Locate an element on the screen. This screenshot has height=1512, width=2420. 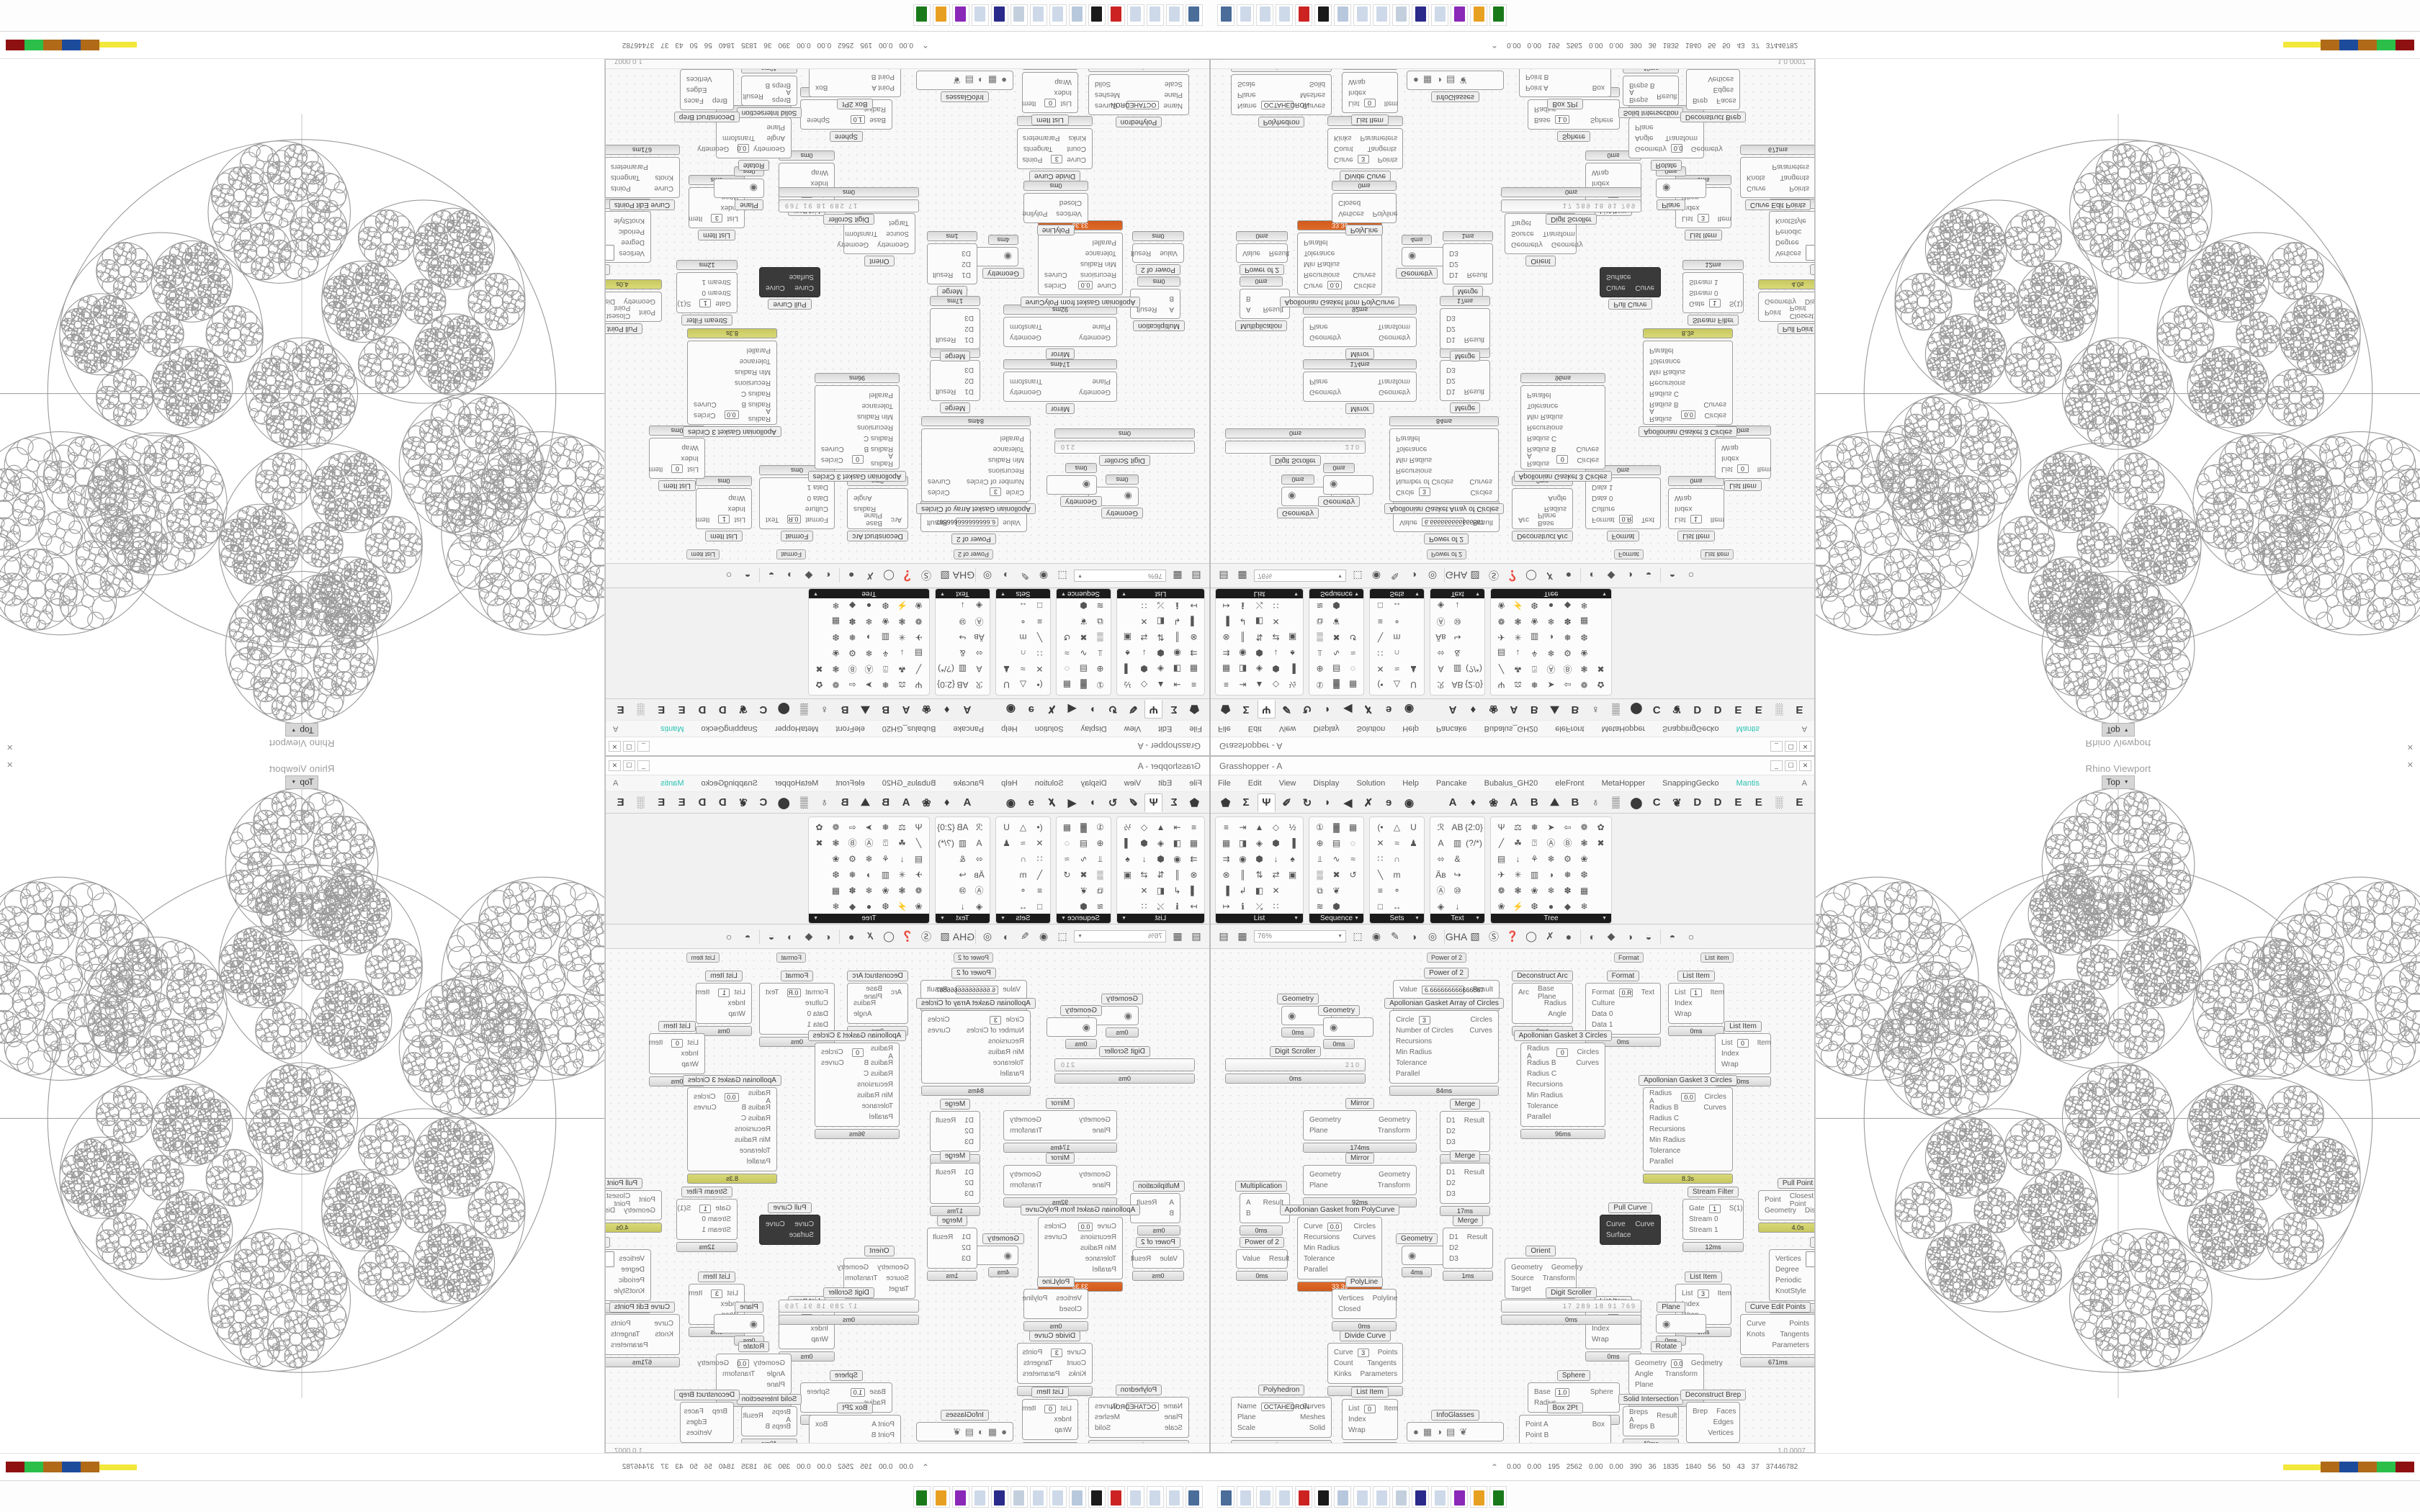
toolbar-icon-13: ◆ is located at coordinates (1611, 937).